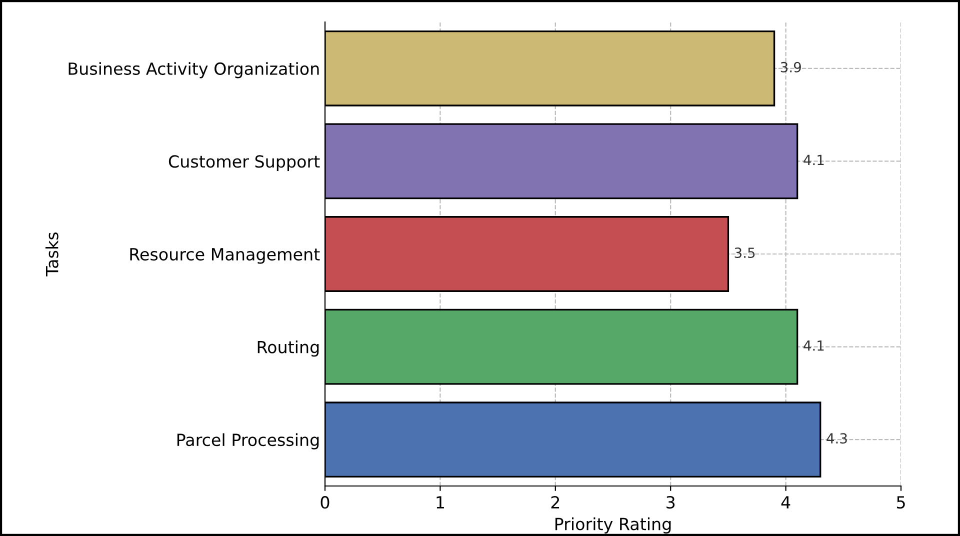  I want to click on y-axis-title: Tasks, so click(51, 254).